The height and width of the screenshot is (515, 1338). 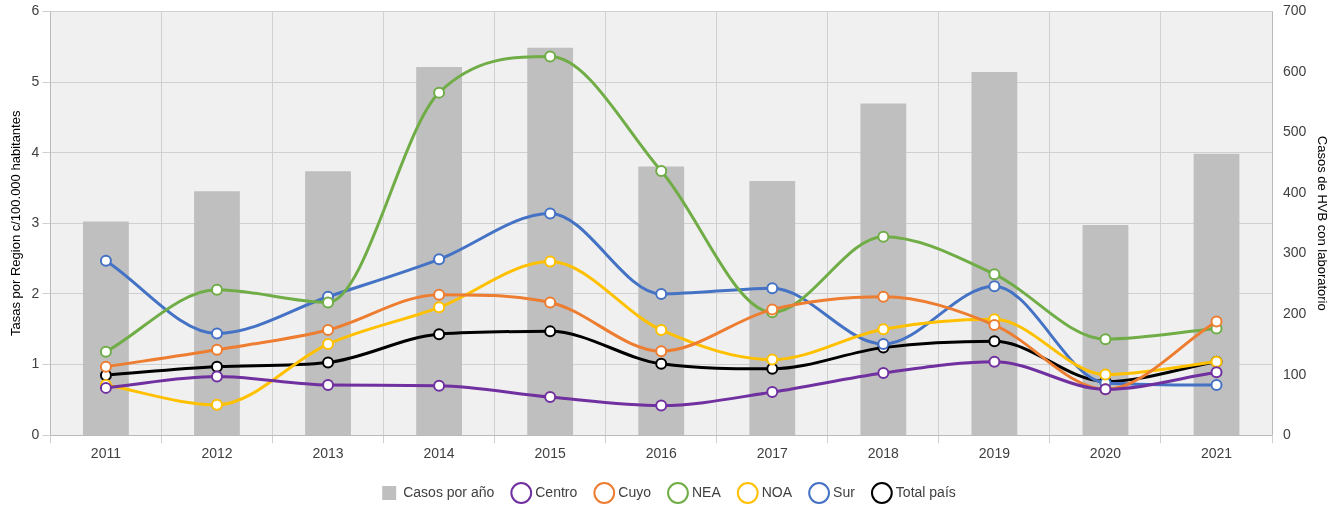 I want to click on legend-label: NOA, so click(x=777, y=491).